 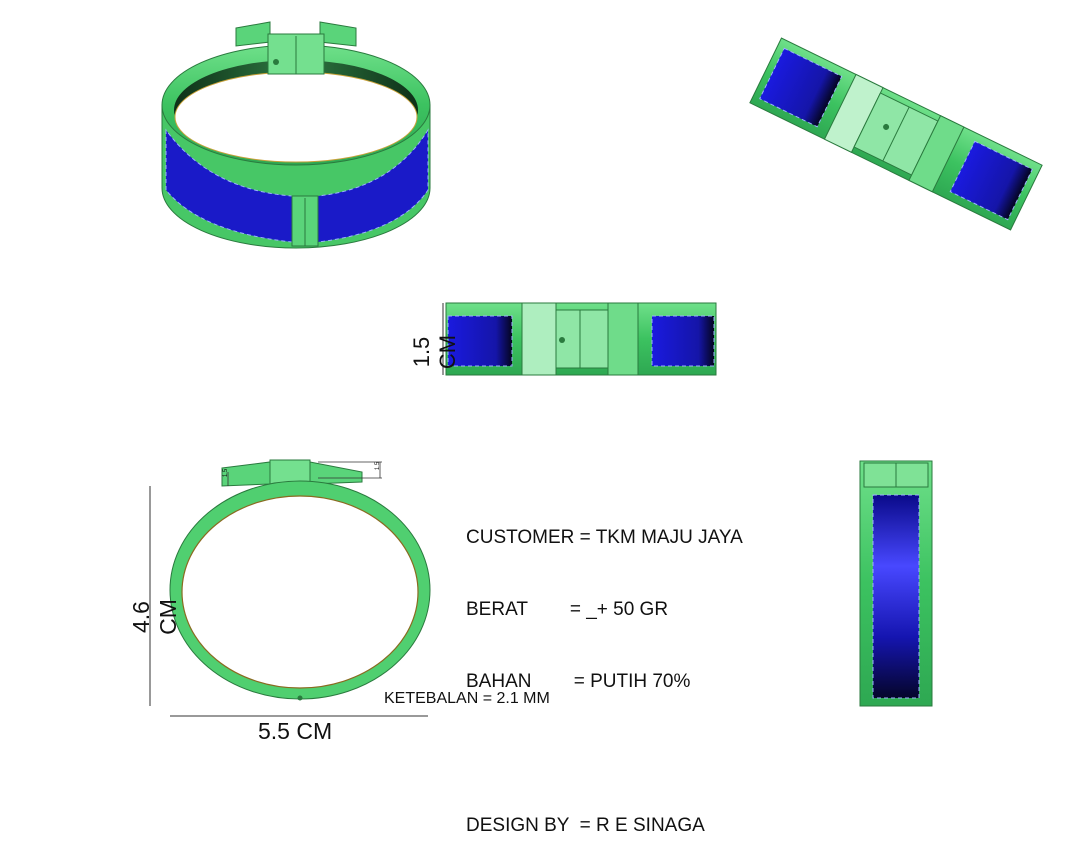 I want to click on inlay-right-3d, so click(x=373, y=185).